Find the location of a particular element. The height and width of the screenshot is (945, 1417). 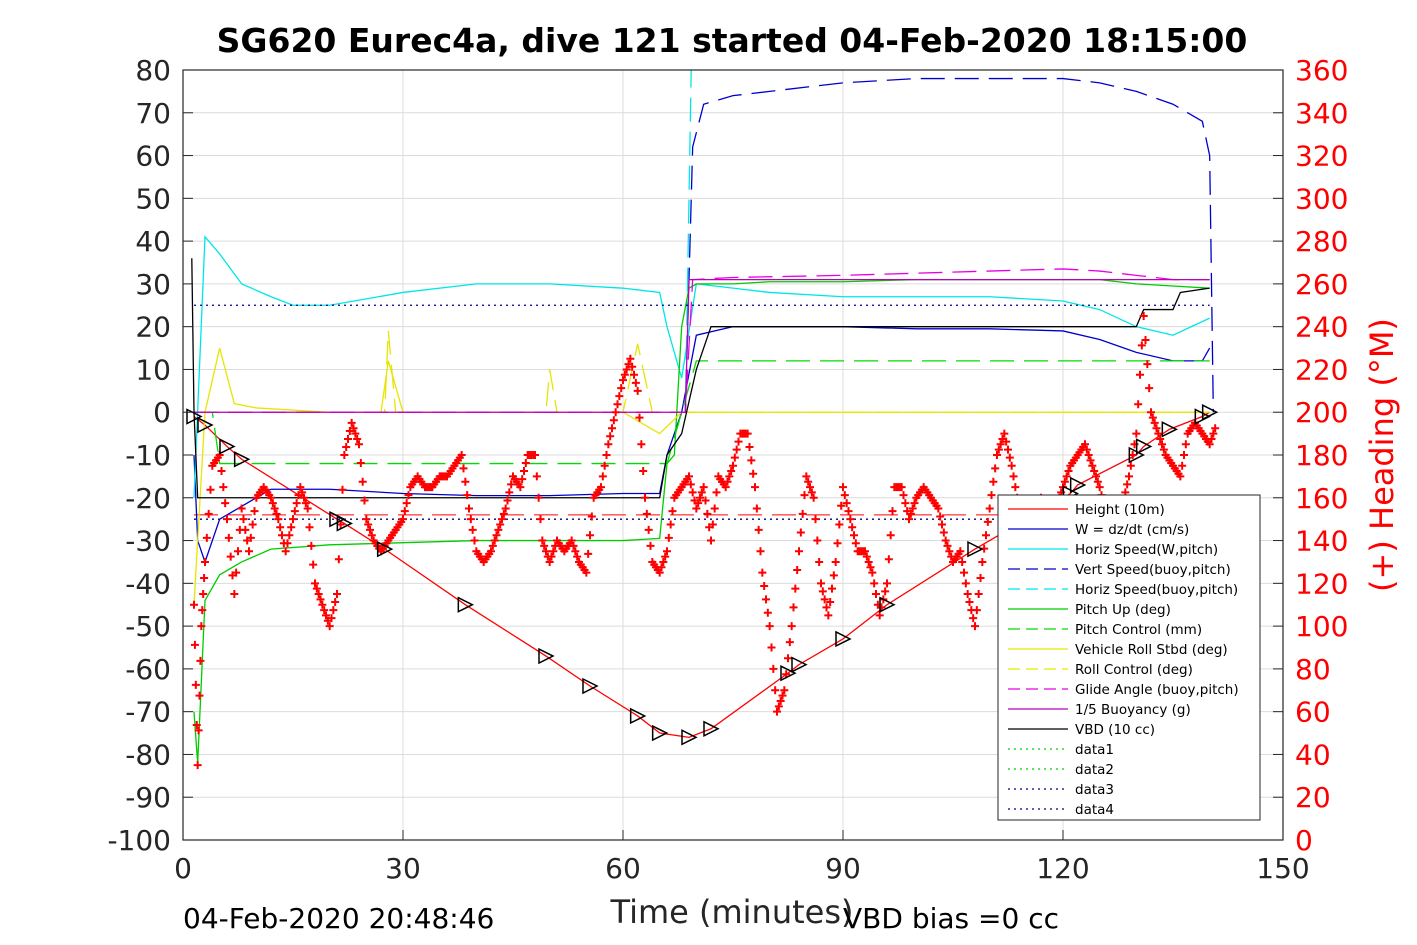

y2-tick-label-2: 320 is located at coordinates (1321, 156).